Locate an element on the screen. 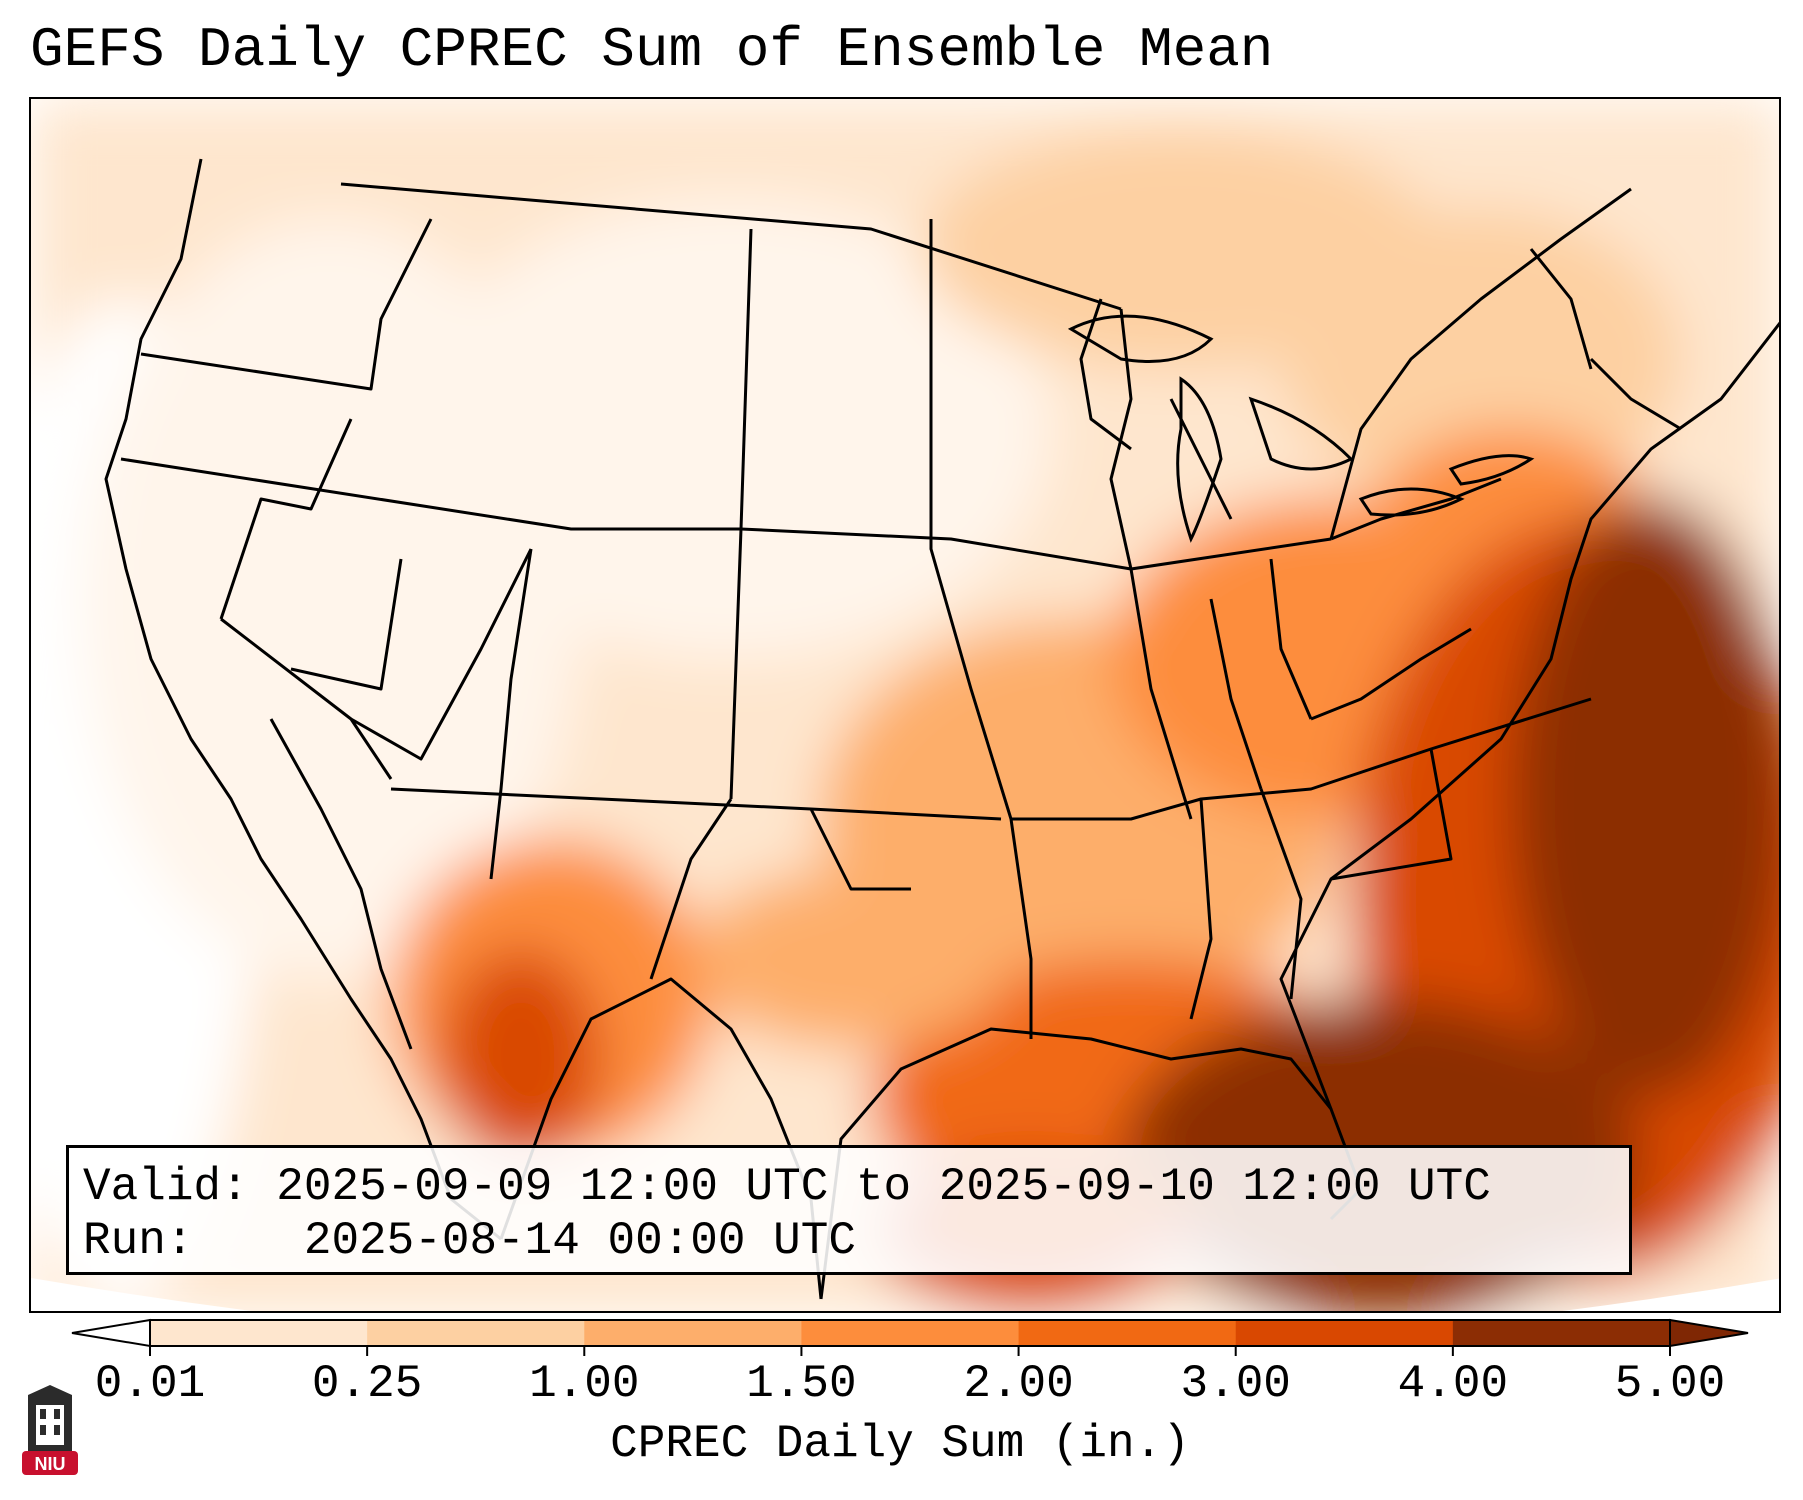  logo-text: NIU is located at coordinates (50, 1464).